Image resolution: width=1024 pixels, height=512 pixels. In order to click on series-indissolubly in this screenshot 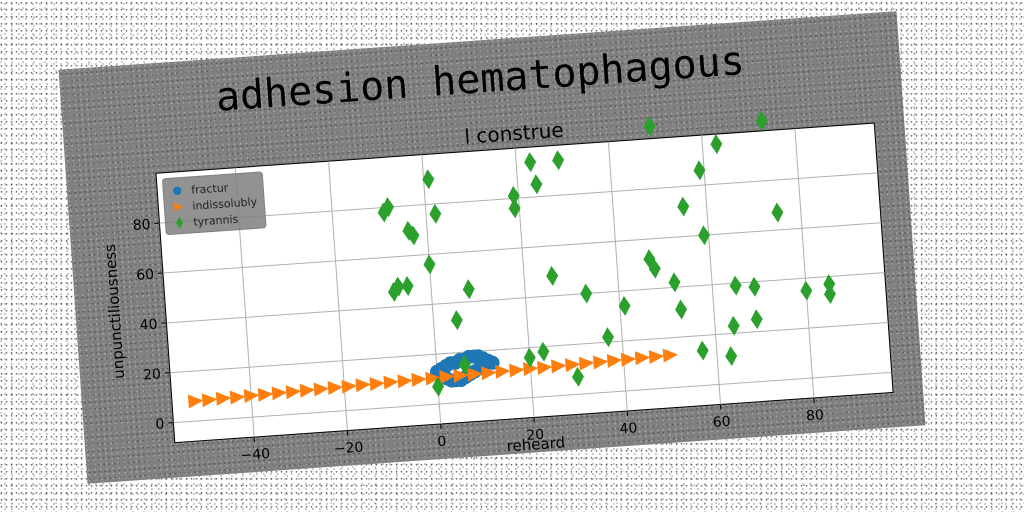, I will do `click(433, 378)`.